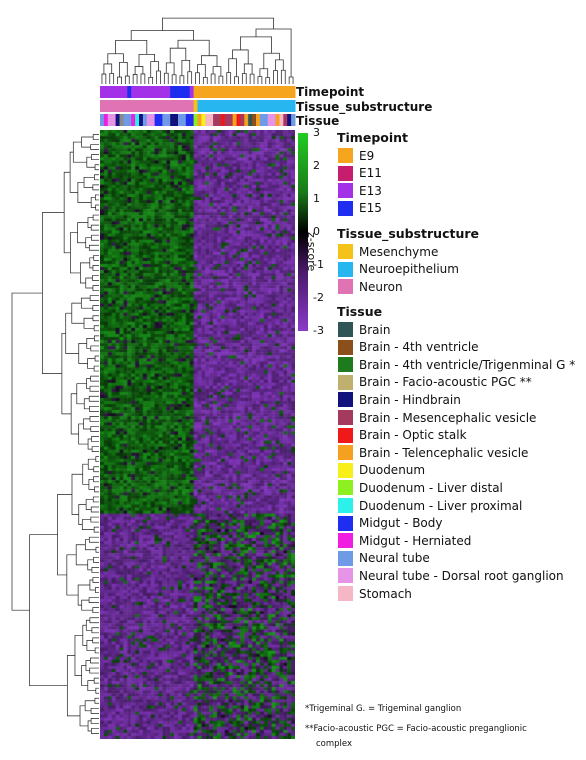  I want to click on legend-label: Neuron, so click(381, 286).